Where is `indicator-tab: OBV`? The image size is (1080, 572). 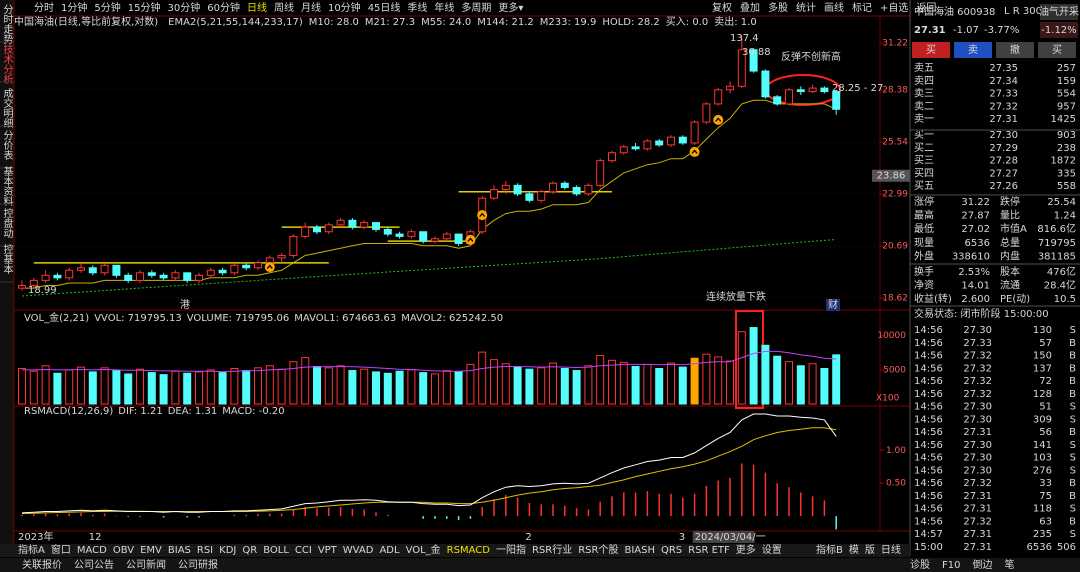 indicator-tab: OBV is located at coordinates (123, 550).